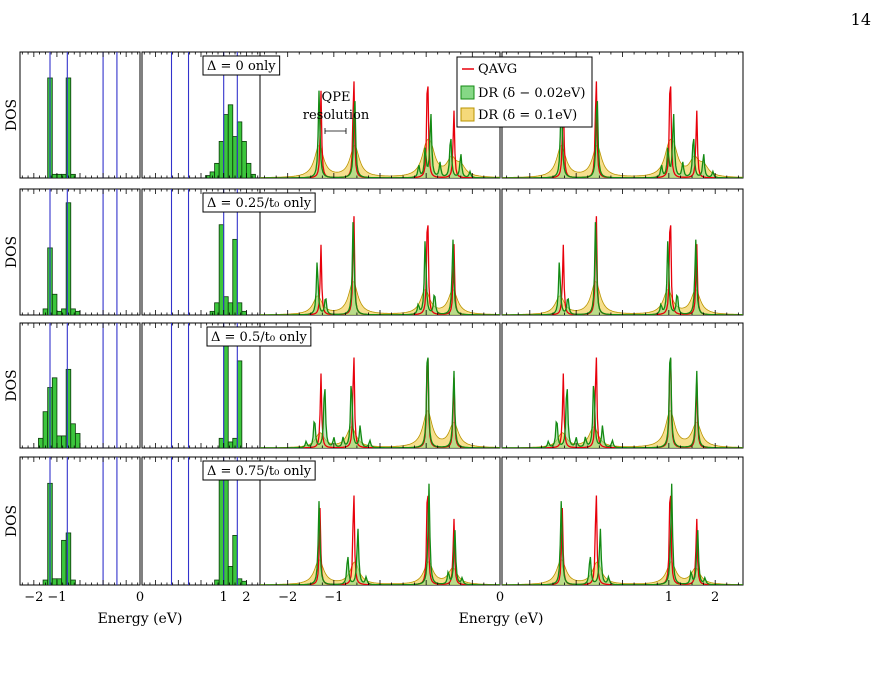  Describe the element at coordinates (259, 202) in the screenshot. I see `panel-label: Δ = 0.25/t₀ only` at that location.